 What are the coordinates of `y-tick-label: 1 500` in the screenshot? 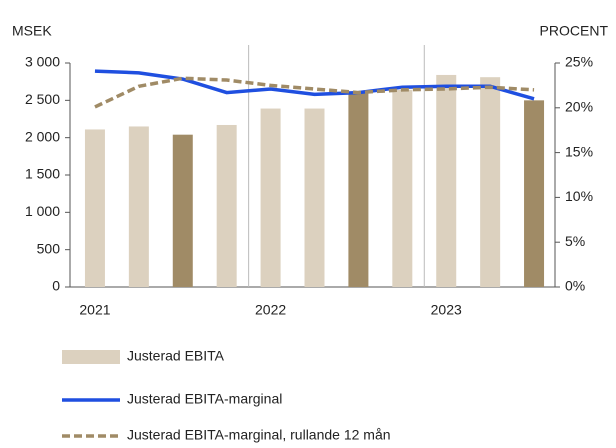 It's located at (42, 174).